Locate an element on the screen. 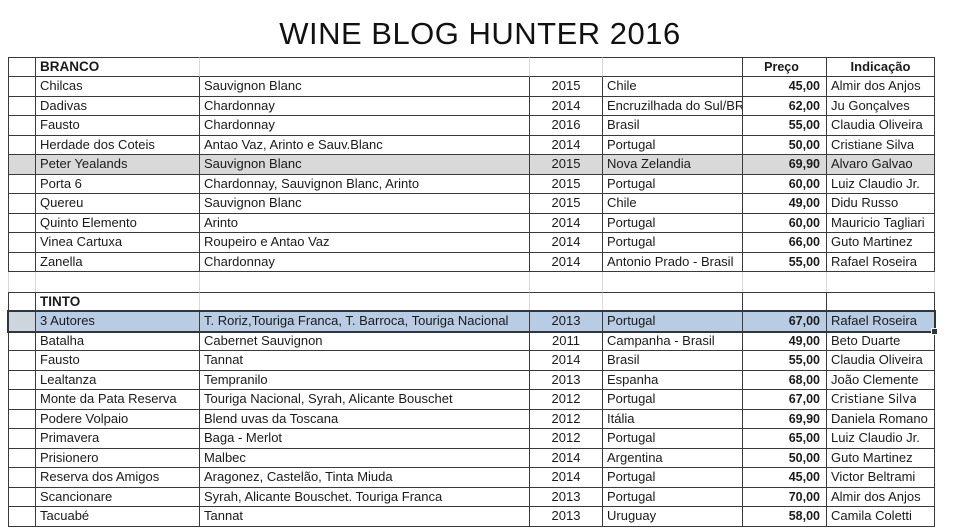  cell-grapes: Aragonez, Castelão, Tinta Miuda is located at coordinates (365, 478).